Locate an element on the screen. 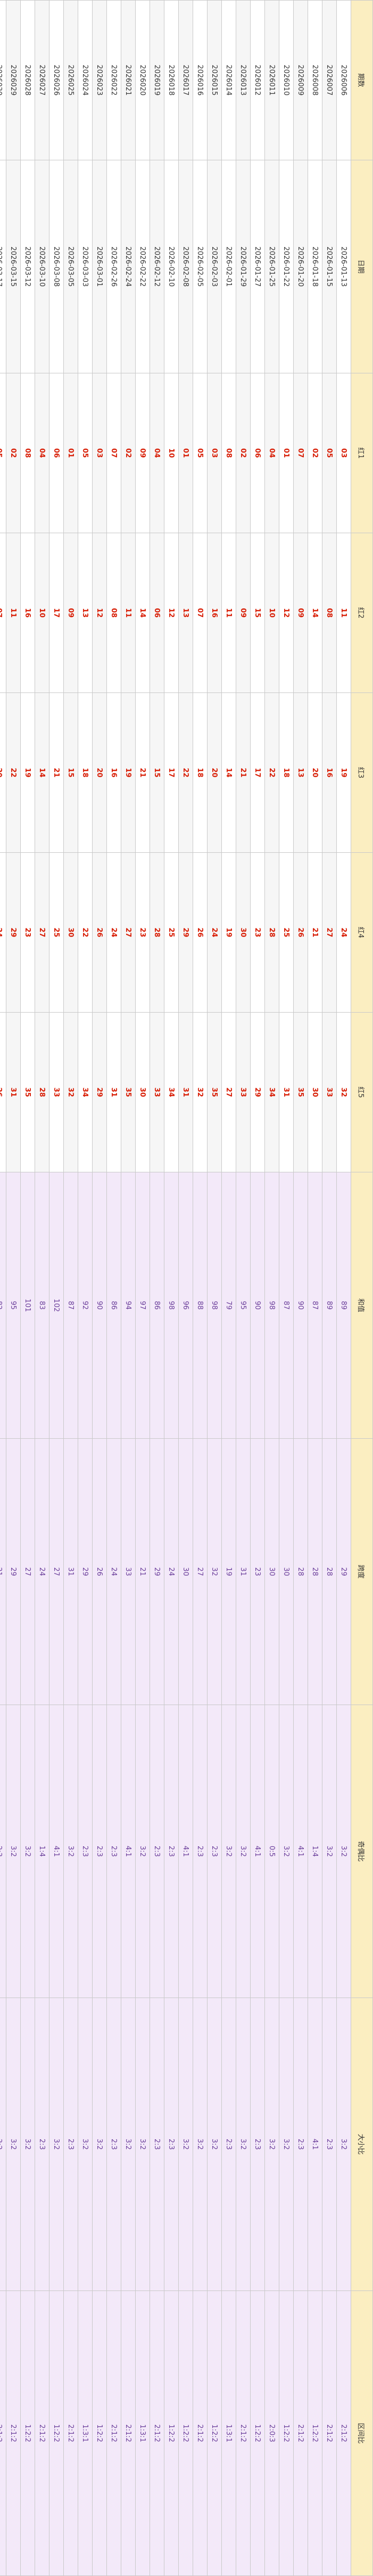 The image size is (373, 2576). table-cell: 2026-01-29 is located at coordinates (243, 266).